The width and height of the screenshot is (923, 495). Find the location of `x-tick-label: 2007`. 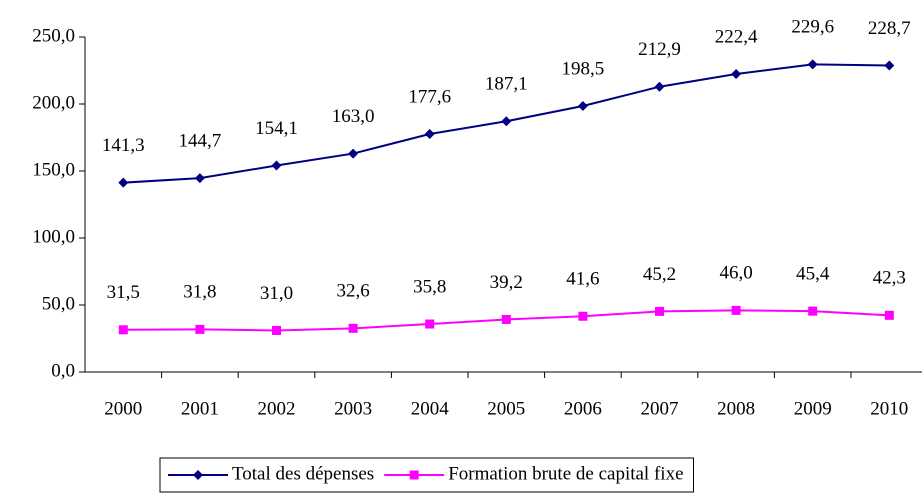

x-tick-label: 2007 is located at coordinates (660, 408).